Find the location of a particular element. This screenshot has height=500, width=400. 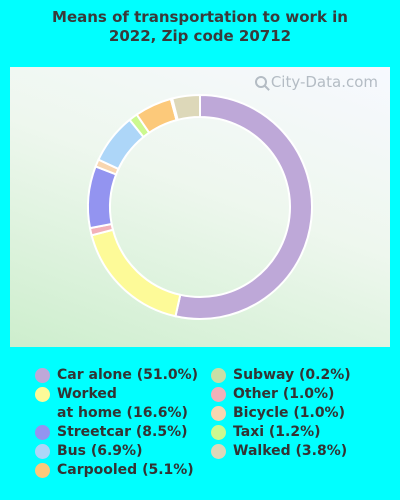

legend-item-streetcar: Streetcar (8.5%) is located at coordinates (127, 432).